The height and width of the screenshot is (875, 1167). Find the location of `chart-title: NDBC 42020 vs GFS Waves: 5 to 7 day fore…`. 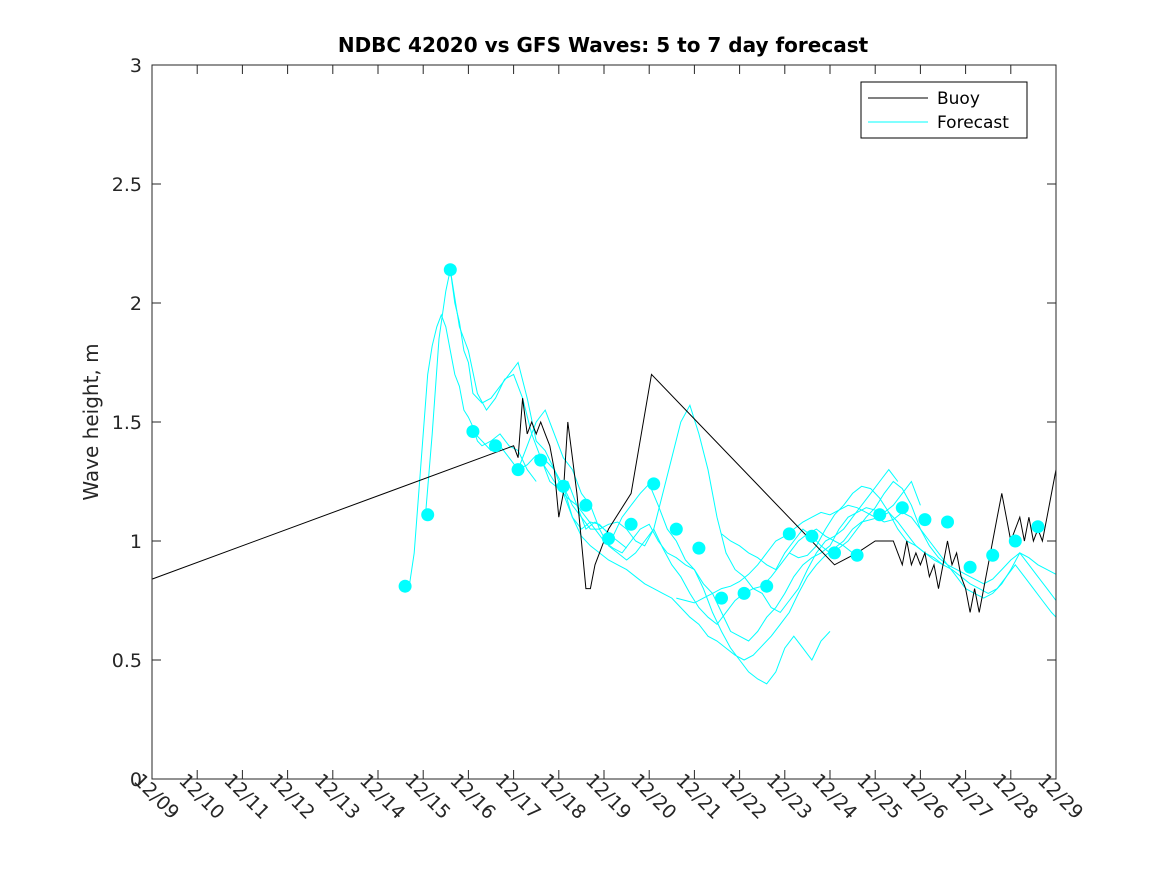

chart-title: NDBC 42020 vs GFS Waves: 5 to 7 day fore… is located at coordinates (603, 45).